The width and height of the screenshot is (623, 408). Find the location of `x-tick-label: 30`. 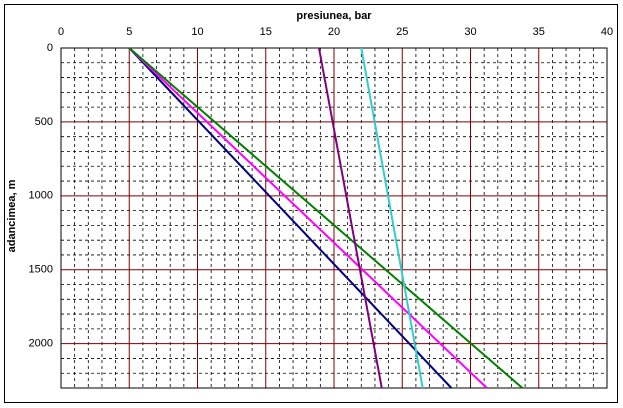

x-tick-label: 30 is located at coordinates (470, 32).